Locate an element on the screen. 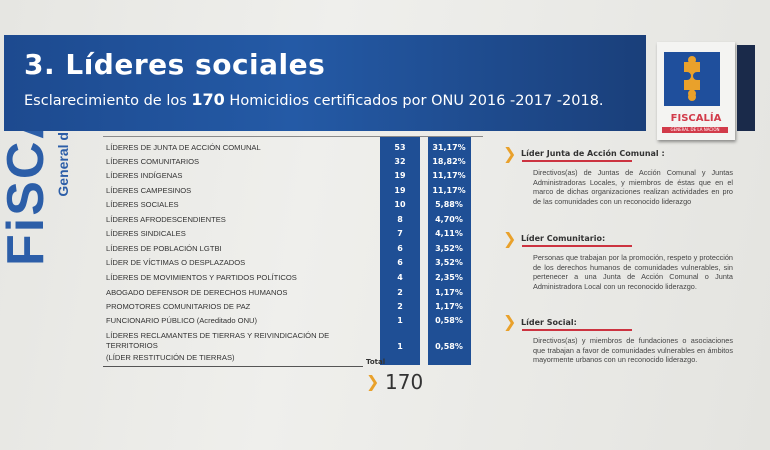 This screenshot has height=450, width=770. table-row-percent: 2,35% is located at coordinates (449, 277).